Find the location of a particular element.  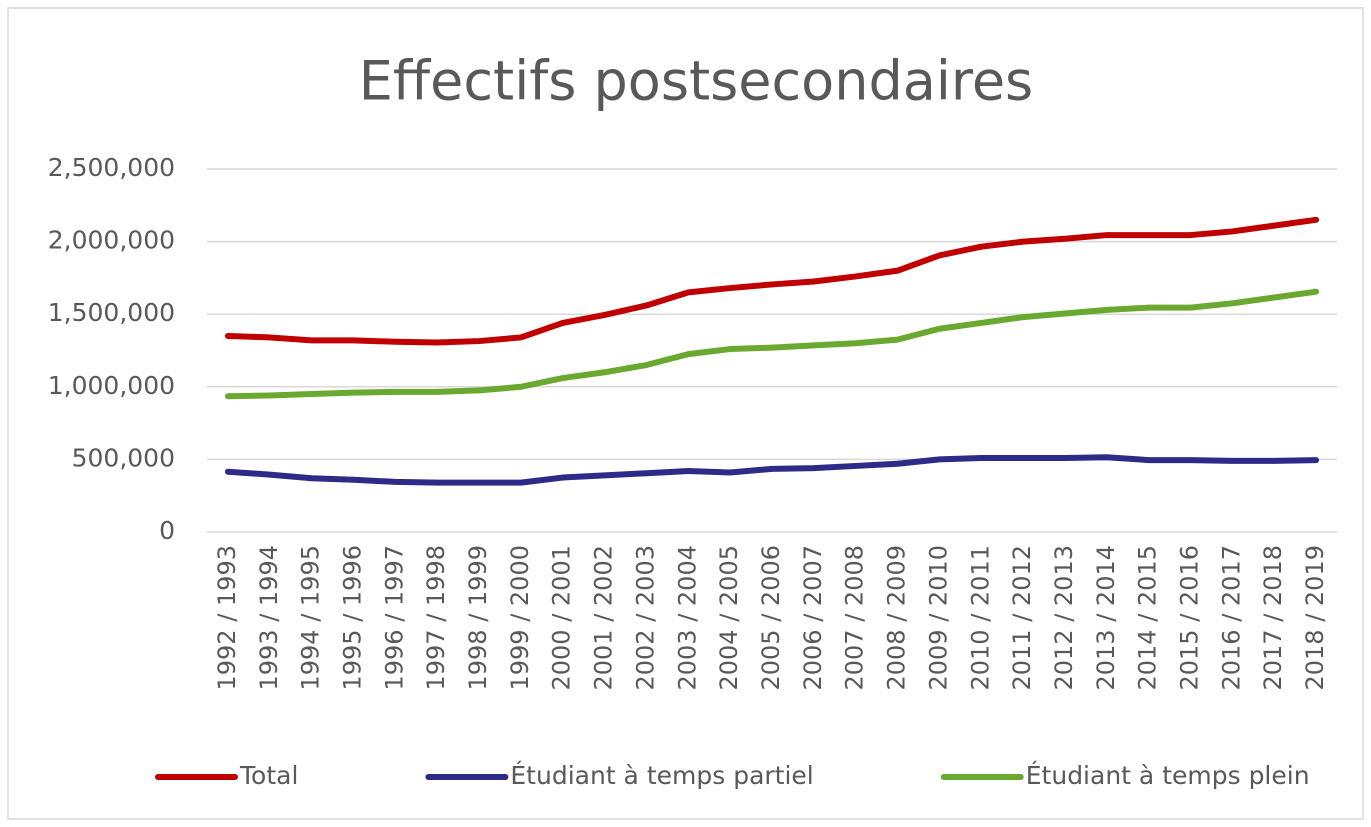

x-tick-label: 2018 / 2019 is located at coordinates (1315, 618).